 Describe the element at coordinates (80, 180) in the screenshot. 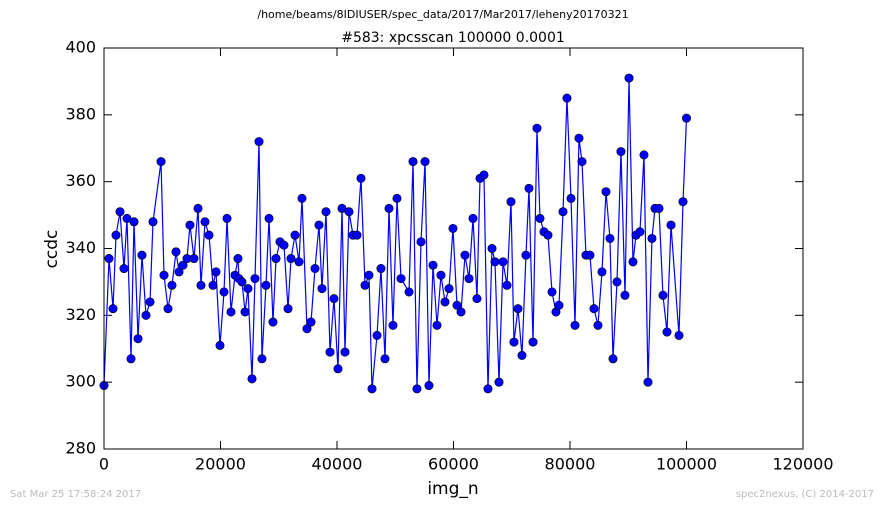

I see `y-tick-label: 360` at that location.